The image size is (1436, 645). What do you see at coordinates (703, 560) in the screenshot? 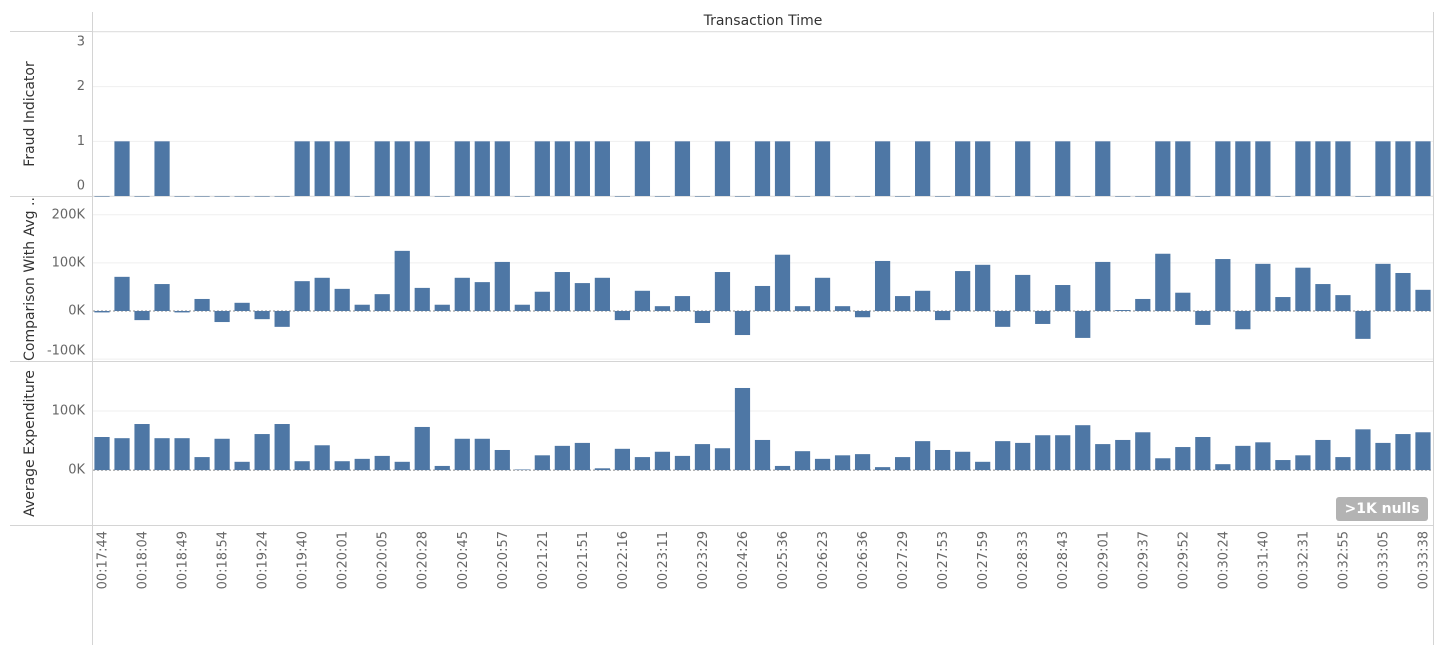
I see `x-tick-label: 00:23:29` at bounding box center [703, 560].